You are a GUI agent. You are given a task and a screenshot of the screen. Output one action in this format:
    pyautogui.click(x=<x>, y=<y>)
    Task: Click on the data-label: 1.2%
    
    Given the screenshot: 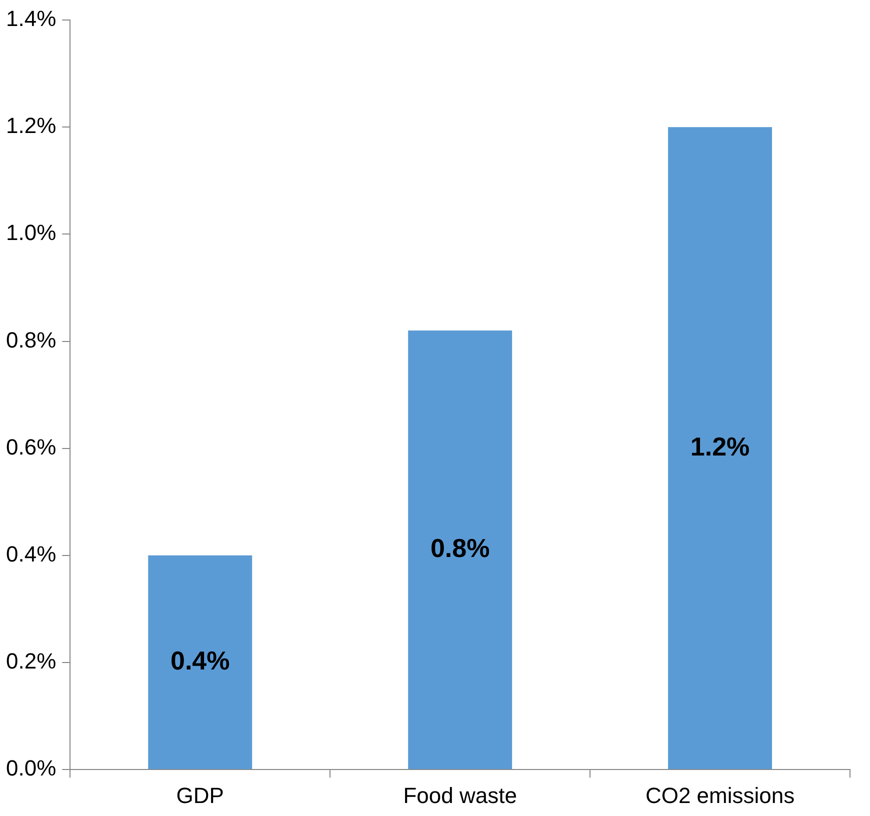 What is the action you would take?
    pyautogui.click(x=720, y=446)
    